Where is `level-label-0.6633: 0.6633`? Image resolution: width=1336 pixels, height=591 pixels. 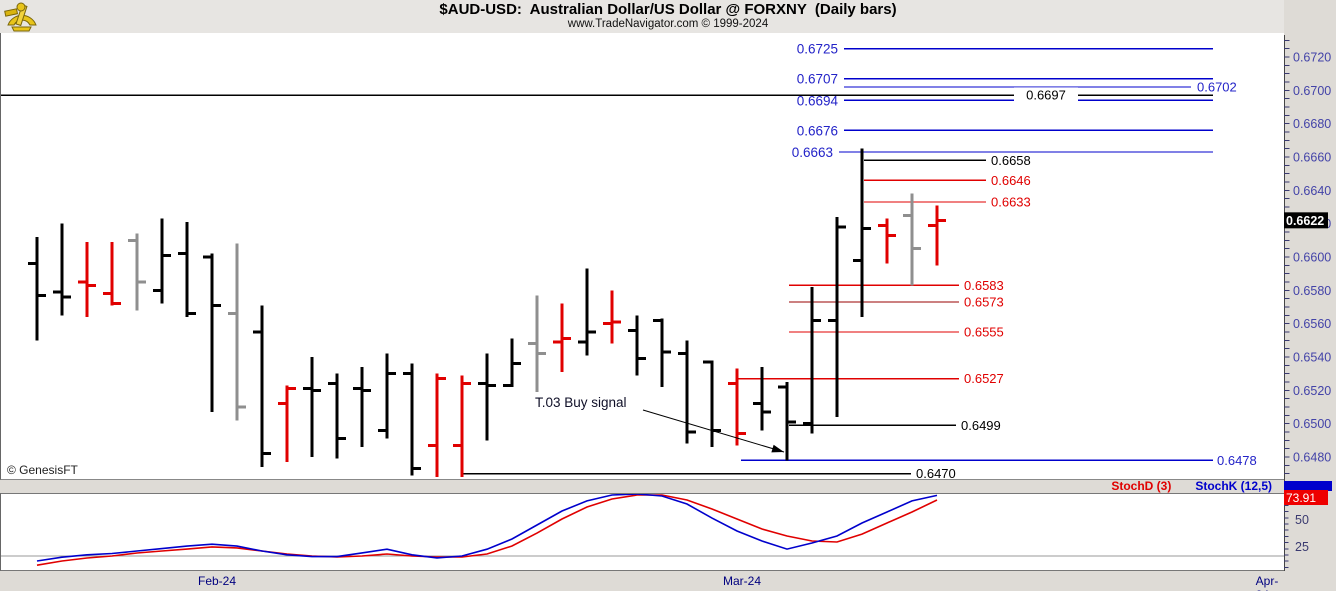 level-label-0.6633: 0.6633 is located at coordinates (1011, 202).